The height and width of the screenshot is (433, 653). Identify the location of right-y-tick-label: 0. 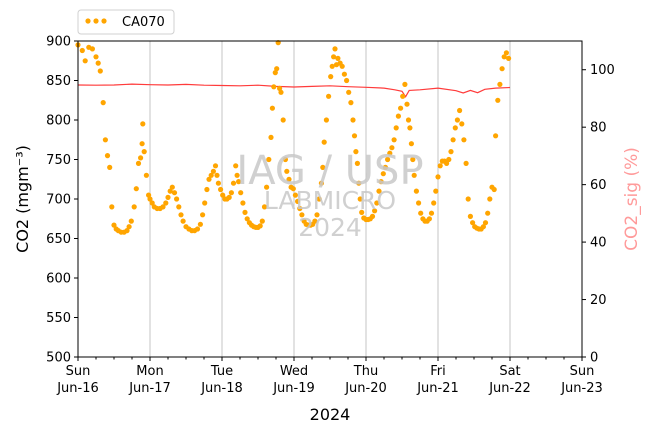
(594, 358).